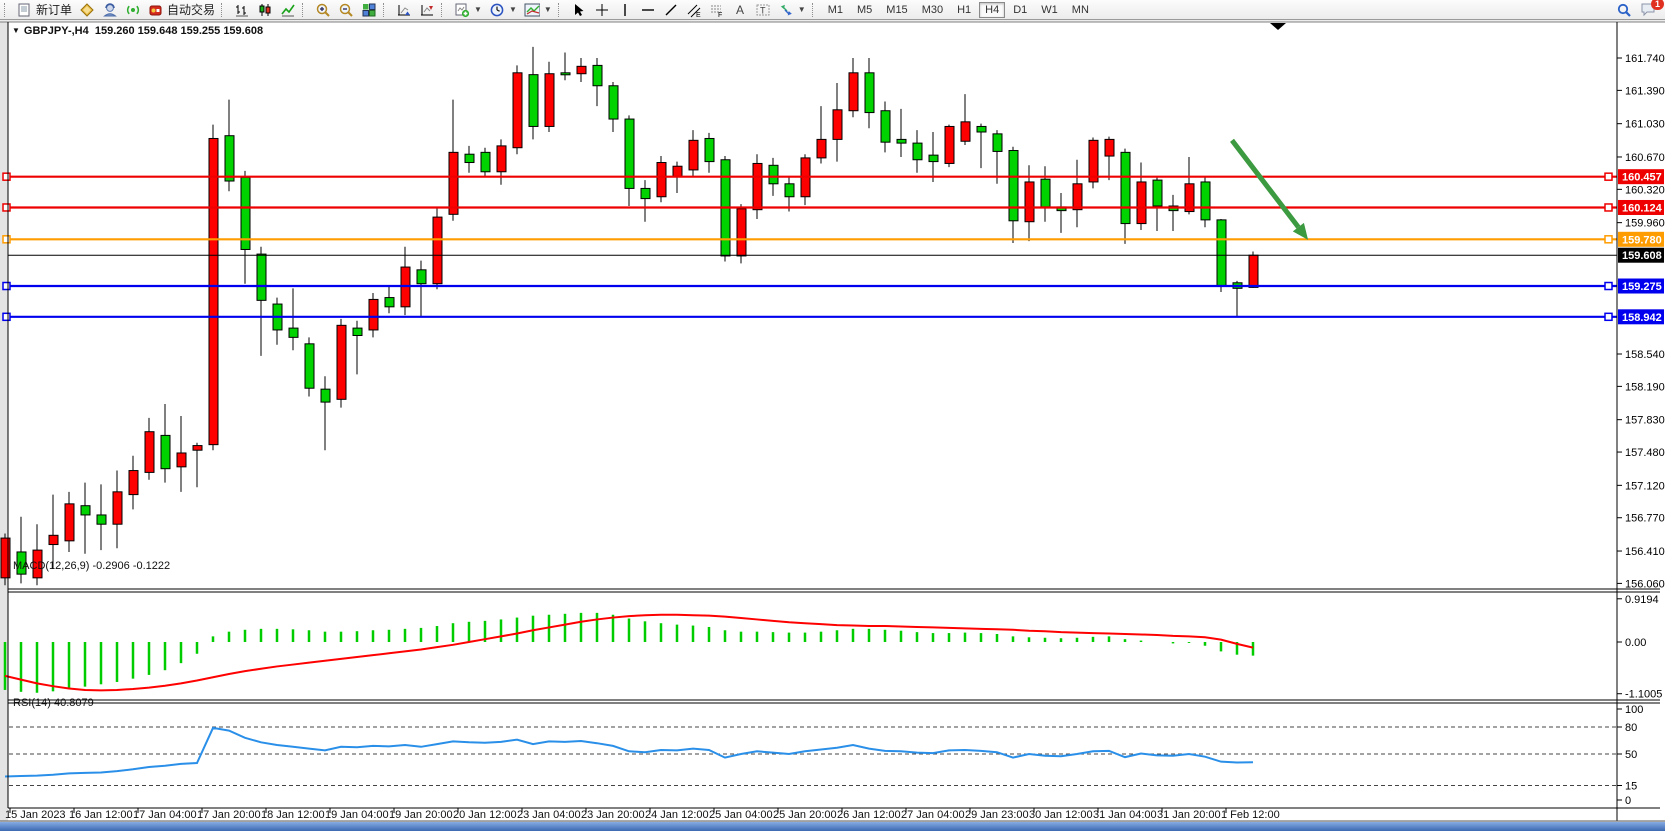 This screenshot has height=831, width=1665. Describe the element at coordinates (35, 815) in the screenshot. I see `x-axis-label: 15 Jan 2023` at that location.